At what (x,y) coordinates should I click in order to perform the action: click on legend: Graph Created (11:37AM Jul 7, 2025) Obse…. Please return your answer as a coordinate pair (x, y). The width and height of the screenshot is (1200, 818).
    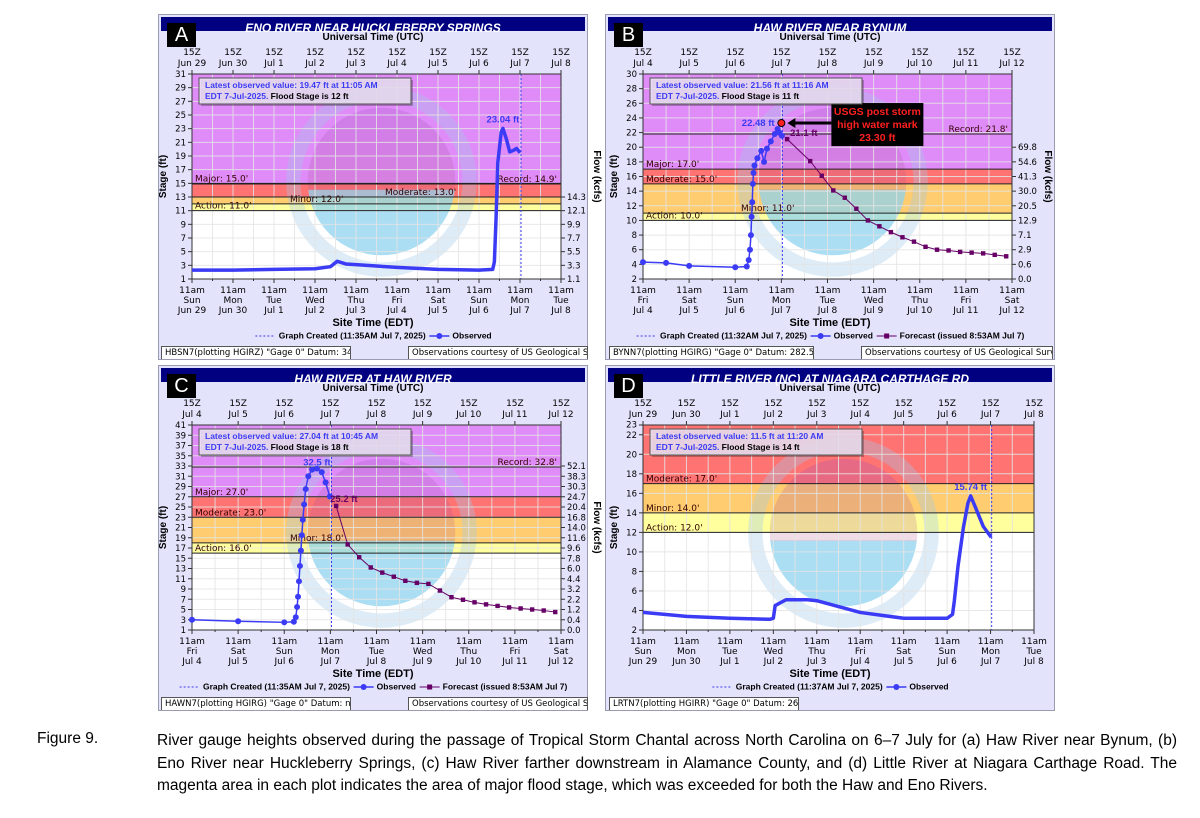
    Looking at the image, I should click on (830, 686).